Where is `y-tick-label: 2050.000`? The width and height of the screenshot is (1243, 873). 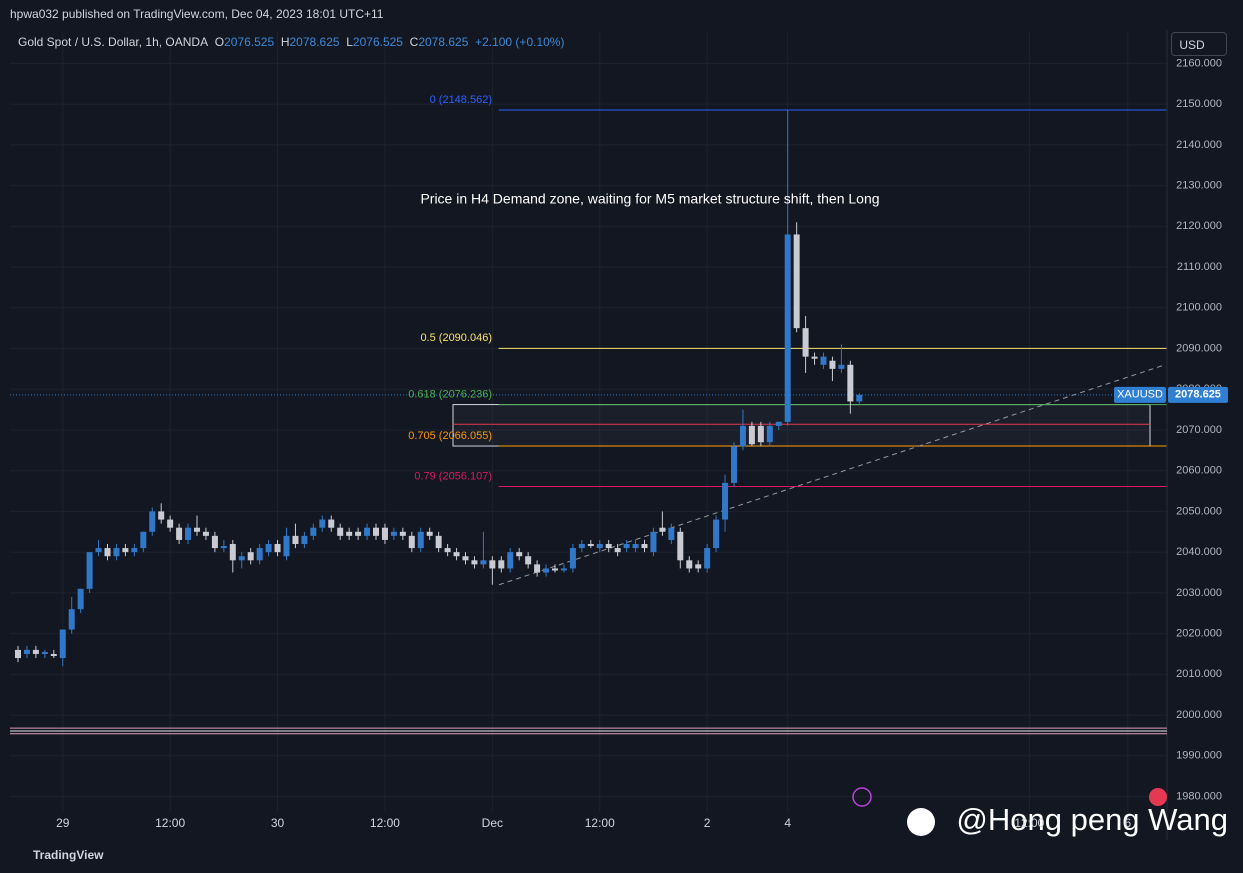 y-tick-label: 2050.000 is located at coordinates (1199, 511).